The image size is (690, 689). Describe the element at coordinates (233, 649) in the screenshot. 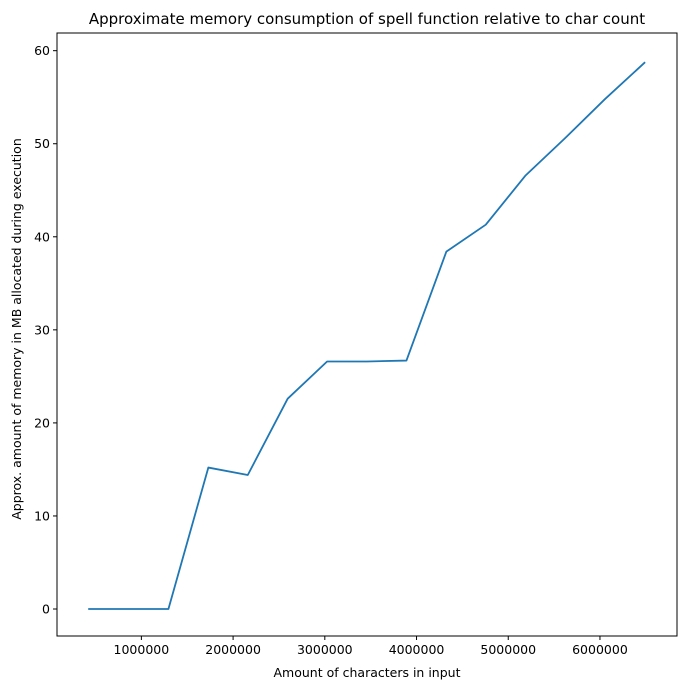

I see `x-tick-label: 2000000` at that location.